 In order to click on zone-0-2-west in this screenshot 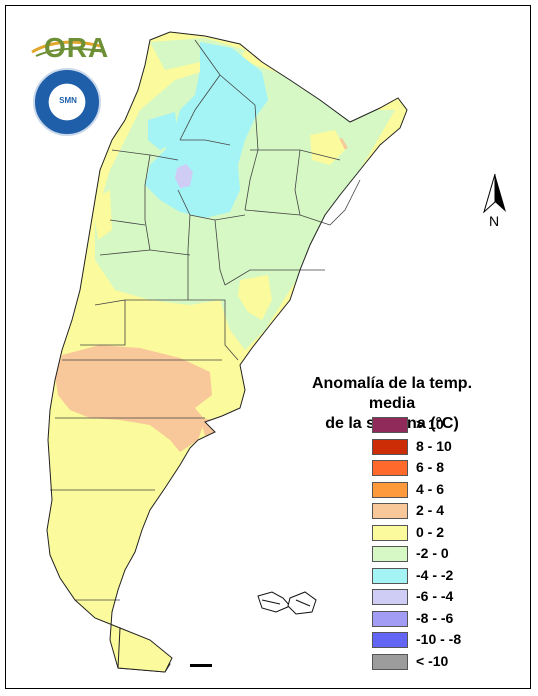, I will do `click(102, 215)`.